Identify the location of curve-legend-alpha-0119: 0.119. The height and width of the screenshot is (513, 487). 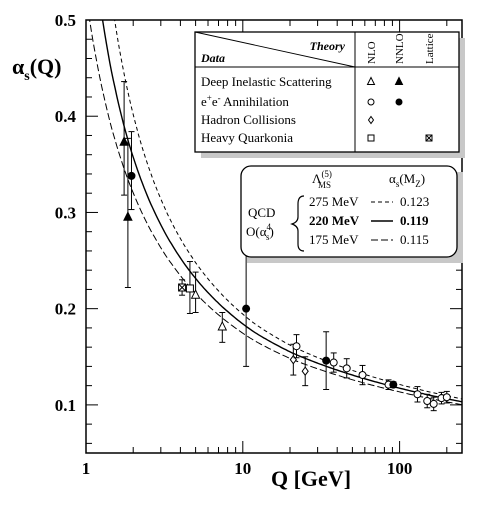
(414, 220).